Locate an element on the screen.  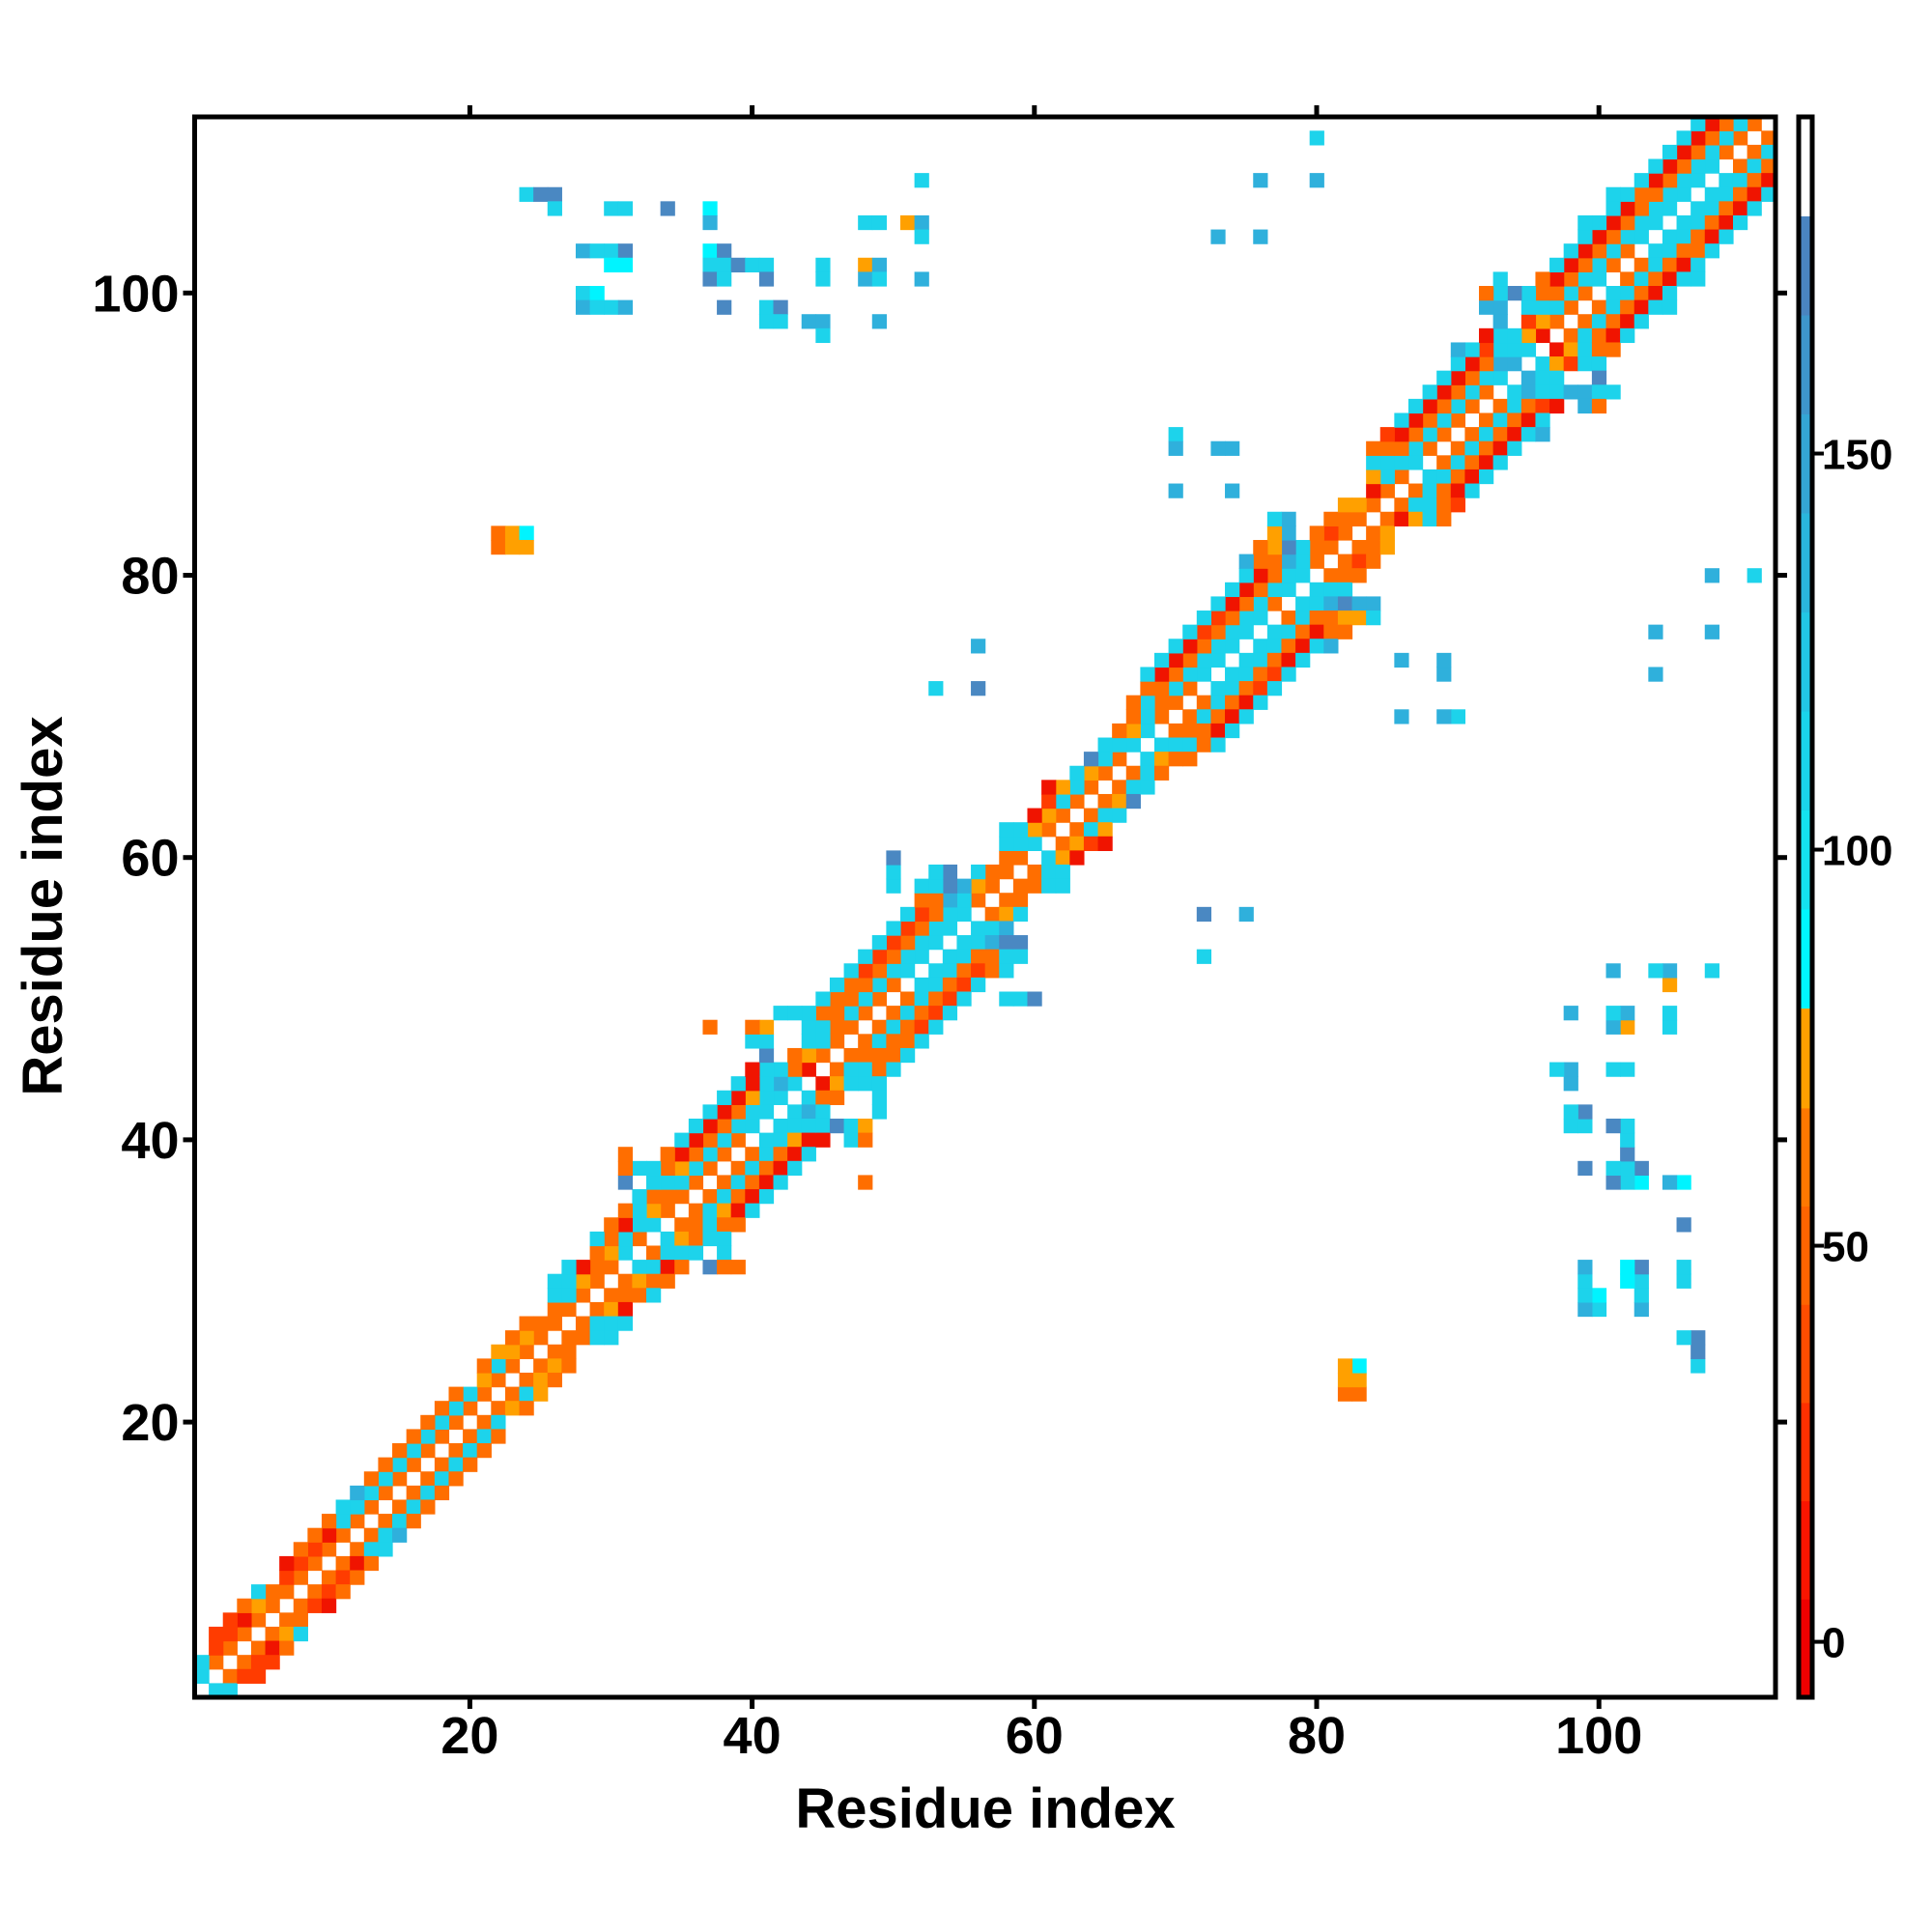
x-tick-label: 80 is located at coordinates (1317, 1736).